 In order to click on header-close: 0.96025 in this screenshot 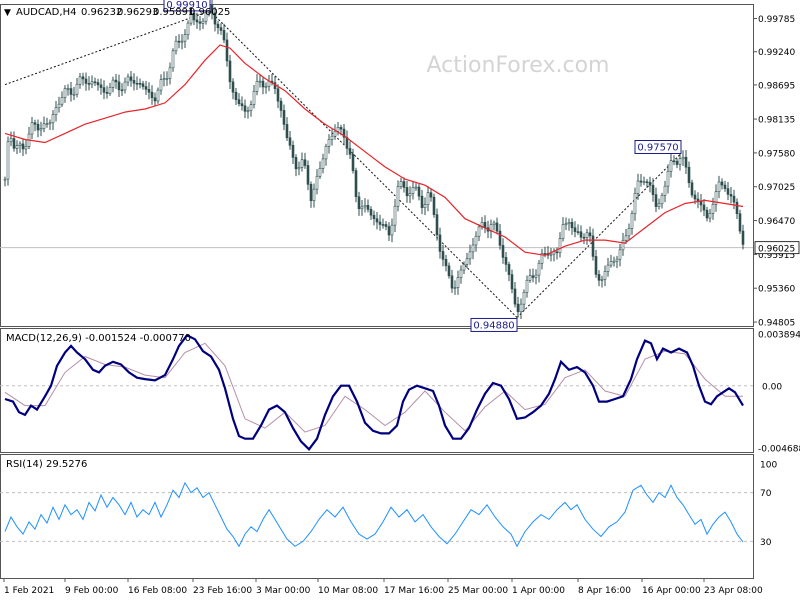, I will do `click(209, 12)`.